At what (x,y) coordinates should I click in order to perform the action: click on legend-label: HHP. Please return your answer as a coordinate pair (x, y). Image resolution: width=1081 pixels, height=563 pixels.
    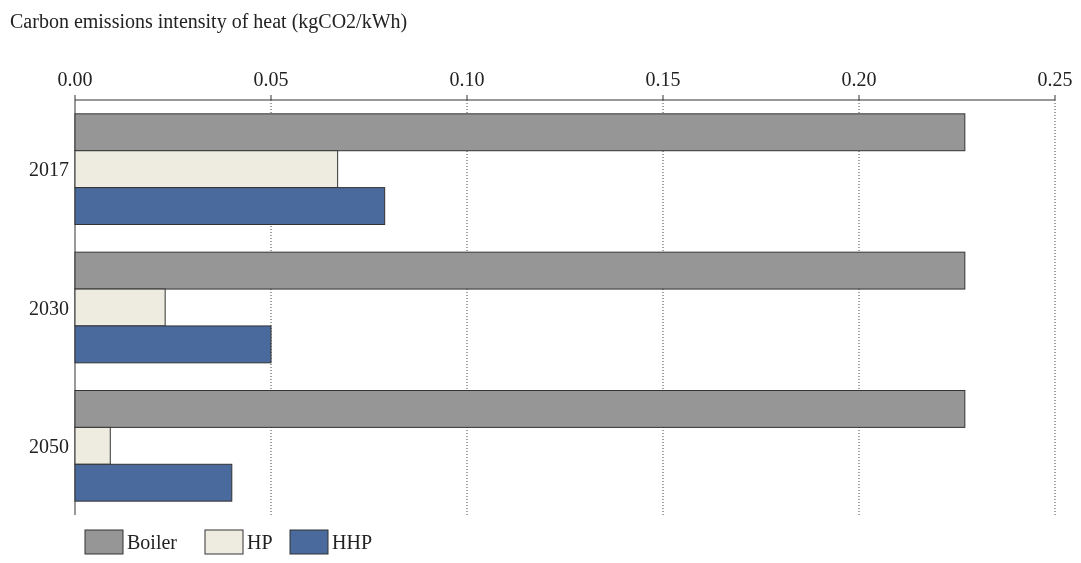
    Looking at the image, I should click on (352, 542).